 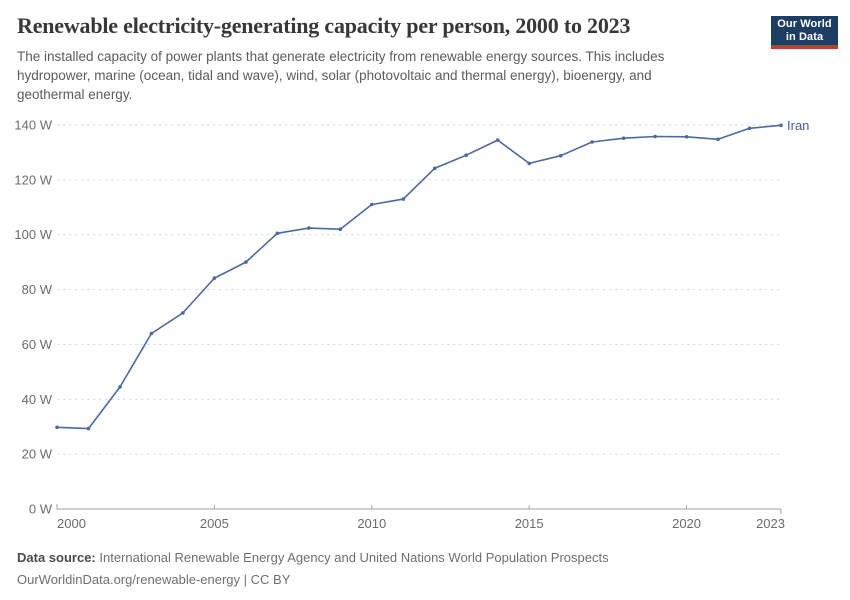 I want to click on owid-logo-line1: Our World, so click(x=804, y=24).